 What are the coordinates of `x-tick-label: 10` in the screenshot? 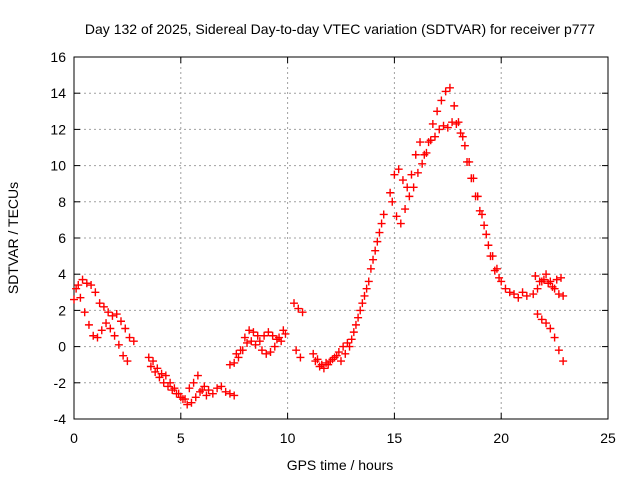 It's located at (288, 438).